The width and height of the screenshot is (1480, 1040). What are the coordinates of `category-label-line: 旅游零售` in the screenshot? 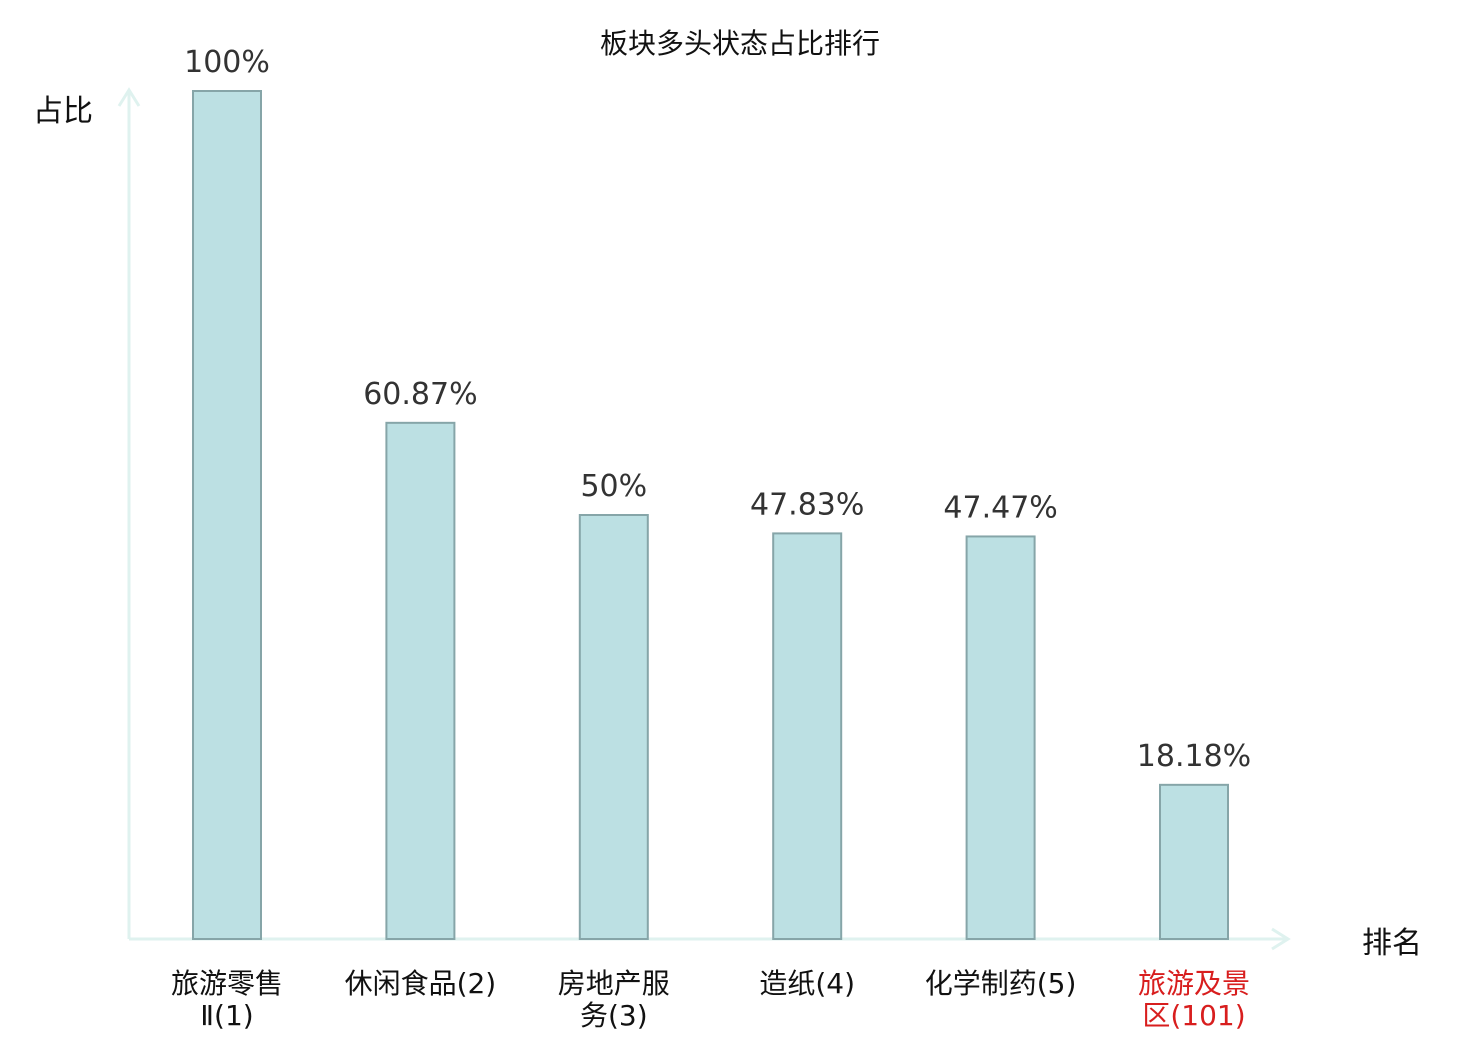 It's located at (227, 983).